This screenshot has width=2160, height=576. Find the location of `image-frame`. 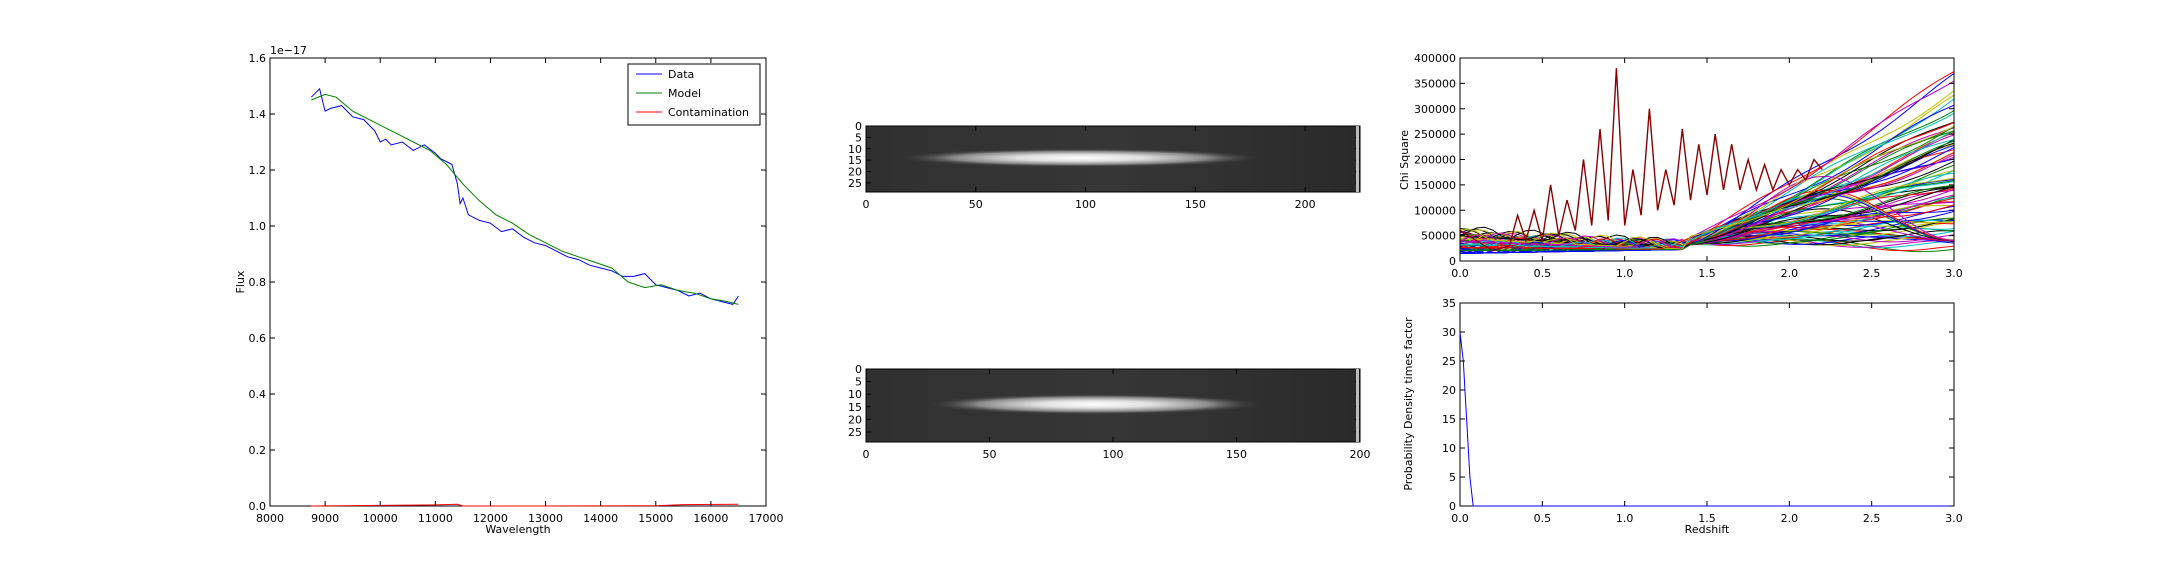

image-frame is located at coordinates (1113, 159).